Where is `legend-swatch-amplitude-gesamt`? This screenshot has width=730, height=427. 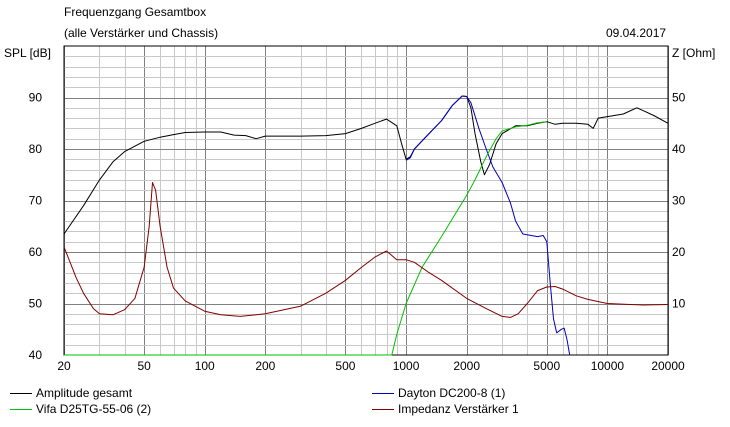
legend-swatch-amplitude-gesamt is located at coordinates (21, 393).